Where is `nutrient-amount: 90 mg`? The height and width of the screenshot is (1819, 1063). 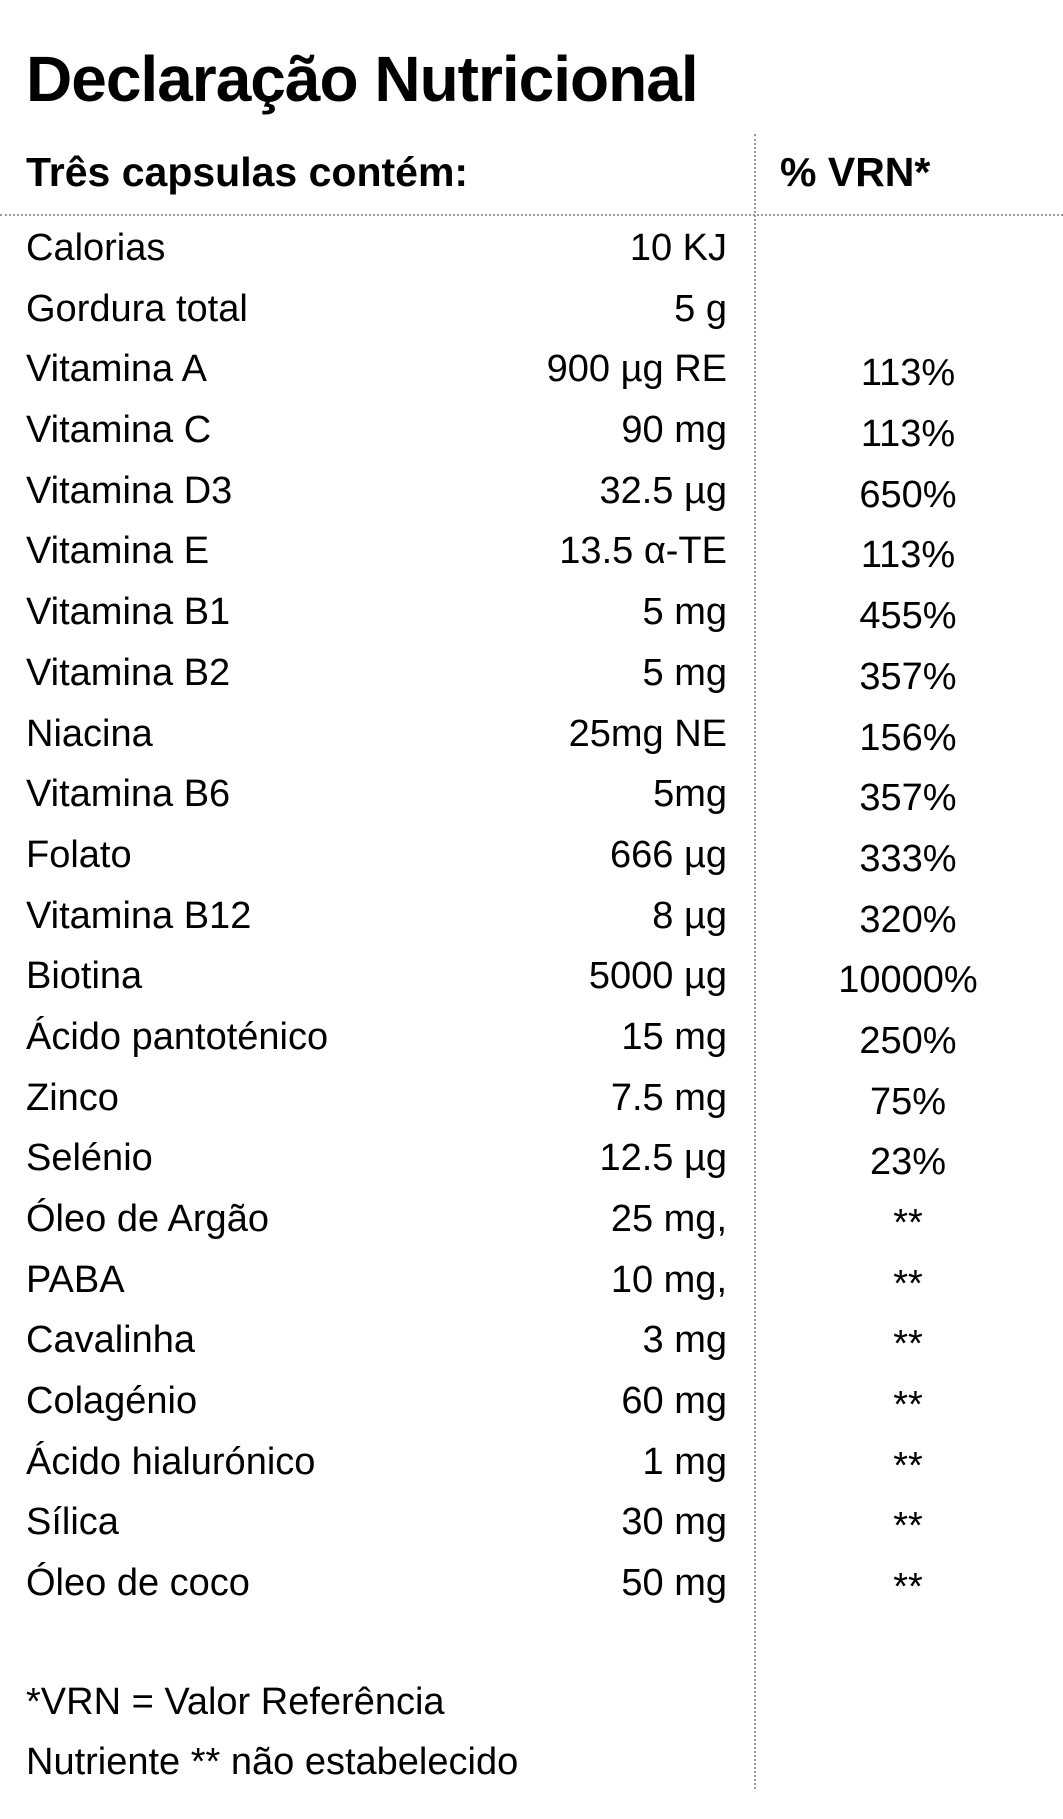 nutrient-amount: 90 mg is located at coordinates (674, 430).